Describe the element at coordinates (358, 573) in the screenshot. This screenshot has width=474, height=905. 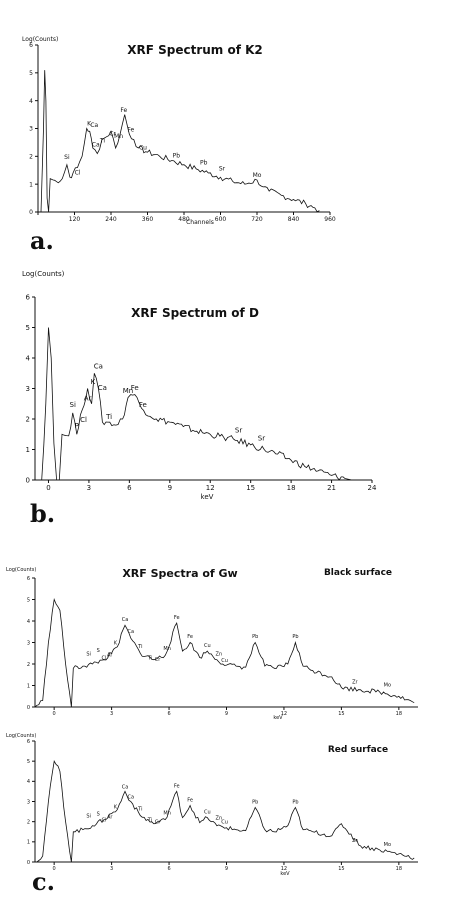
I see `chart-subtitle: Black surface` at that location.